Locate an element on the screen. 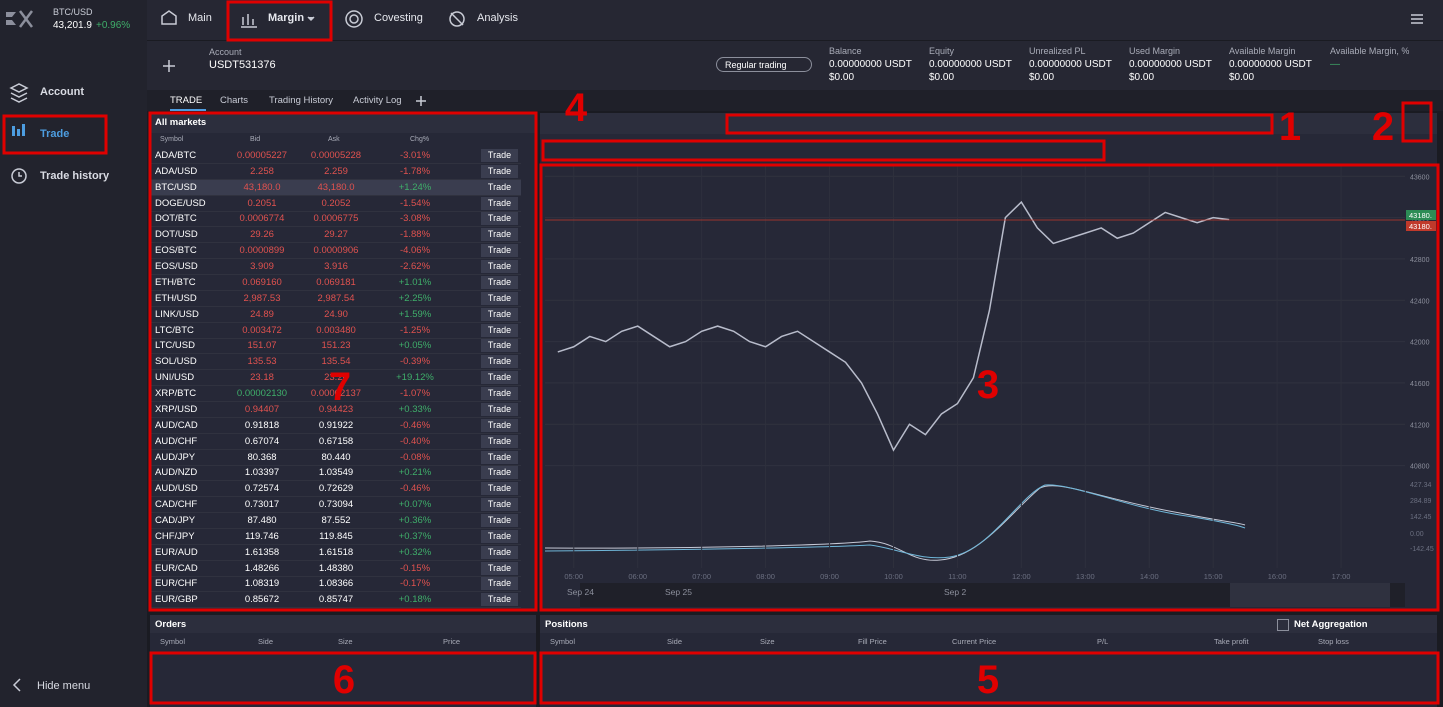 Image resolution: width=1443 pixels, height=707 pixels. nav-item: Trade history is located at coordinates (75, 176).